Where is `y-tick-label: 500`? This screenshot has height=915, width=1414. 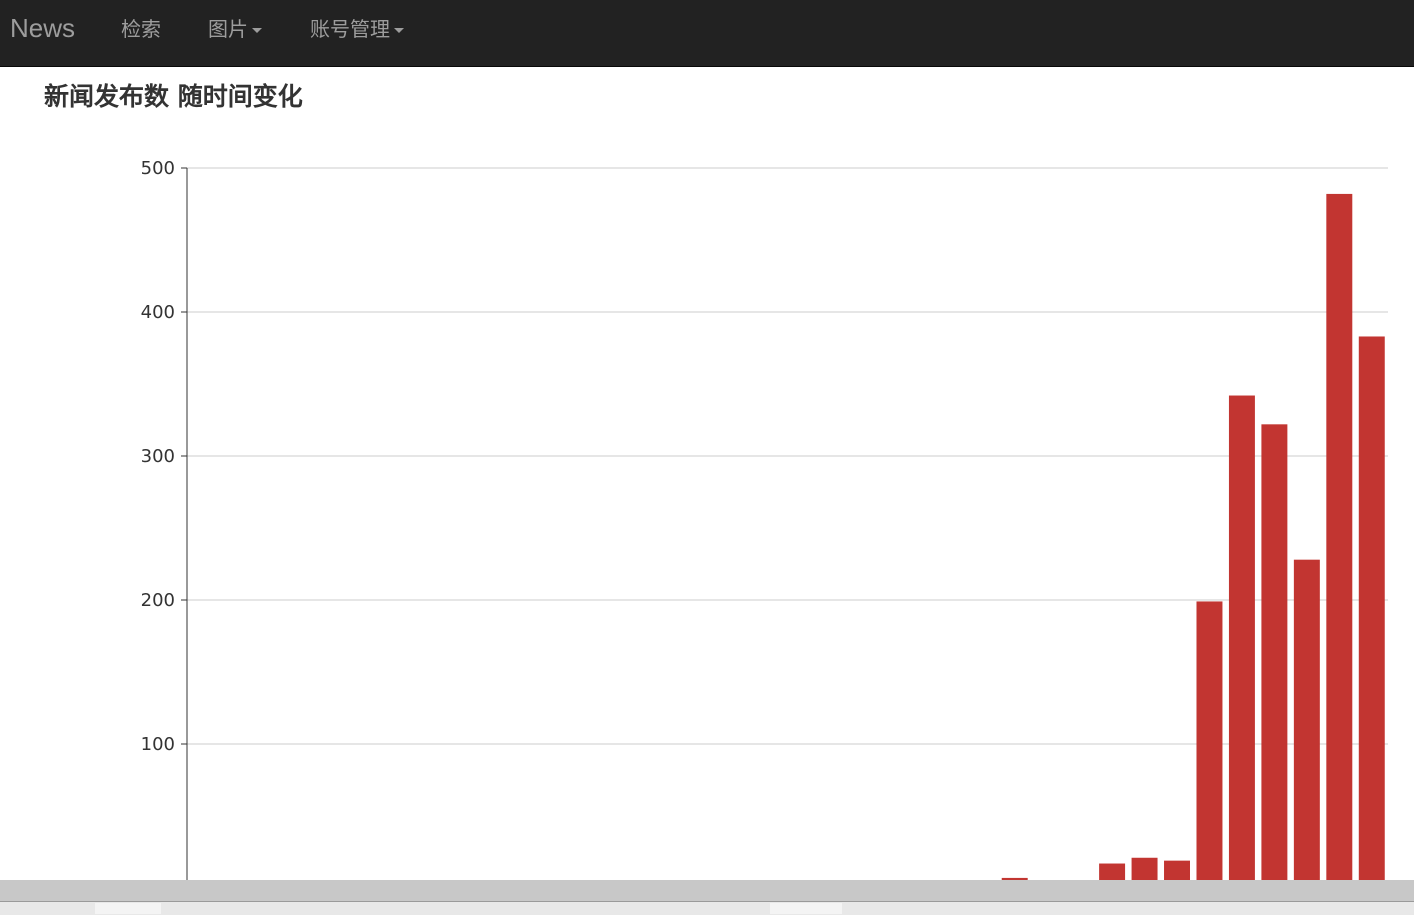
y-tick-label: 500 is located at coordinates (158, 168).